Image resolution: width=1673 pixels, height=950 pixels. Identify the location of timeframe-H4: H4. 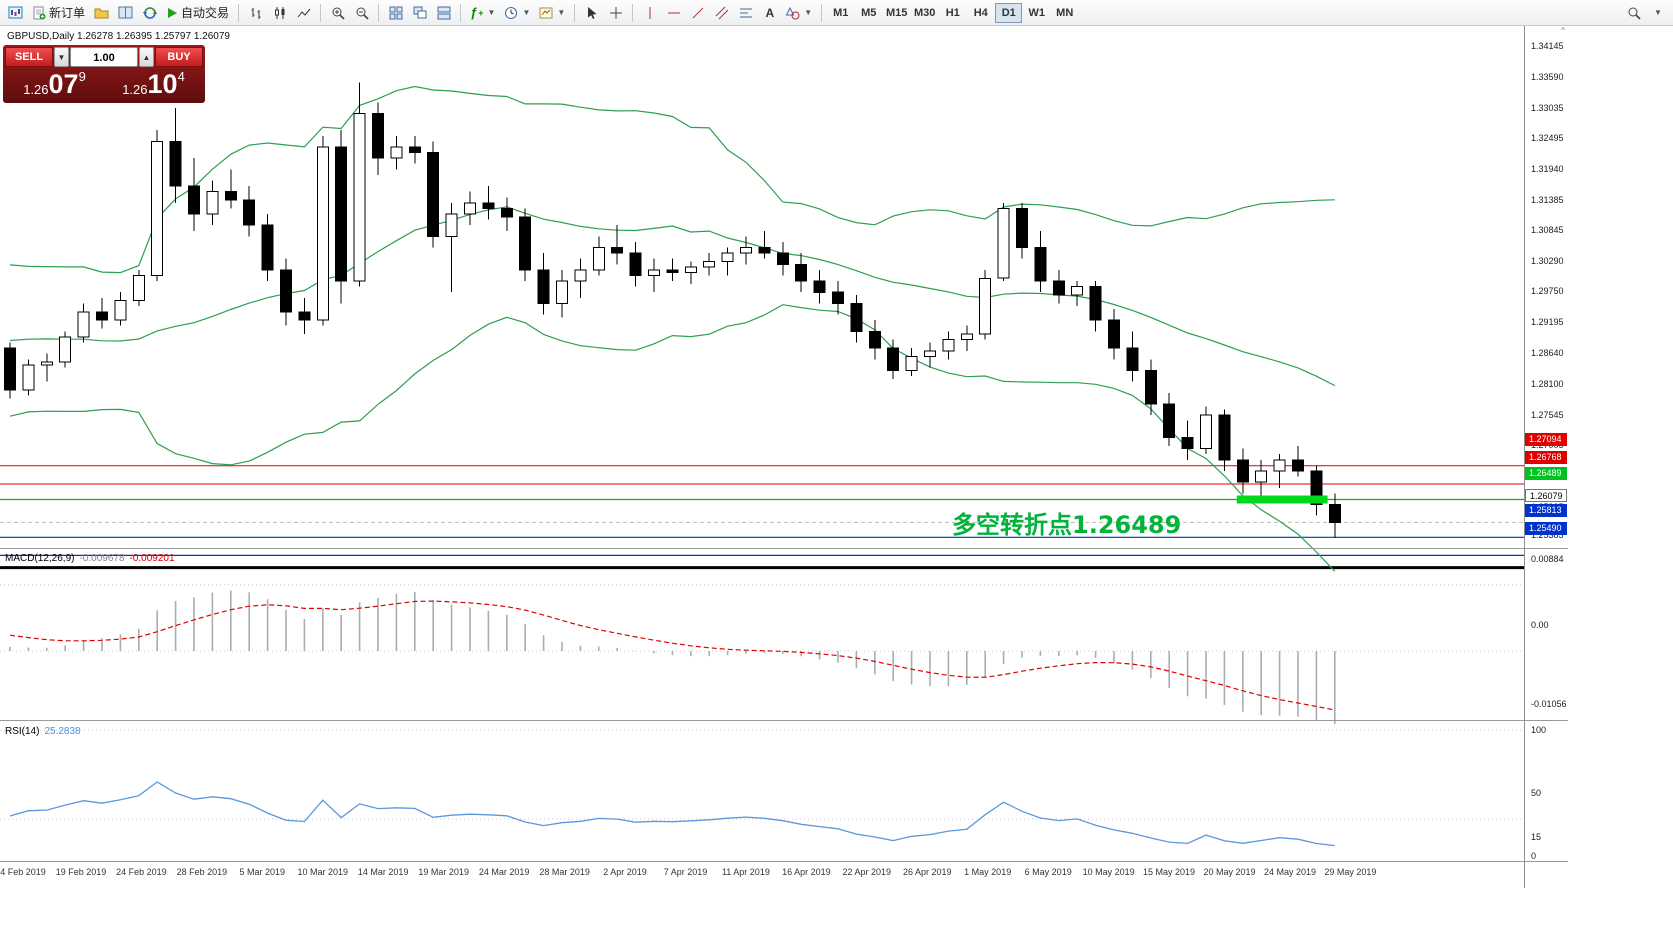
(980, 13).